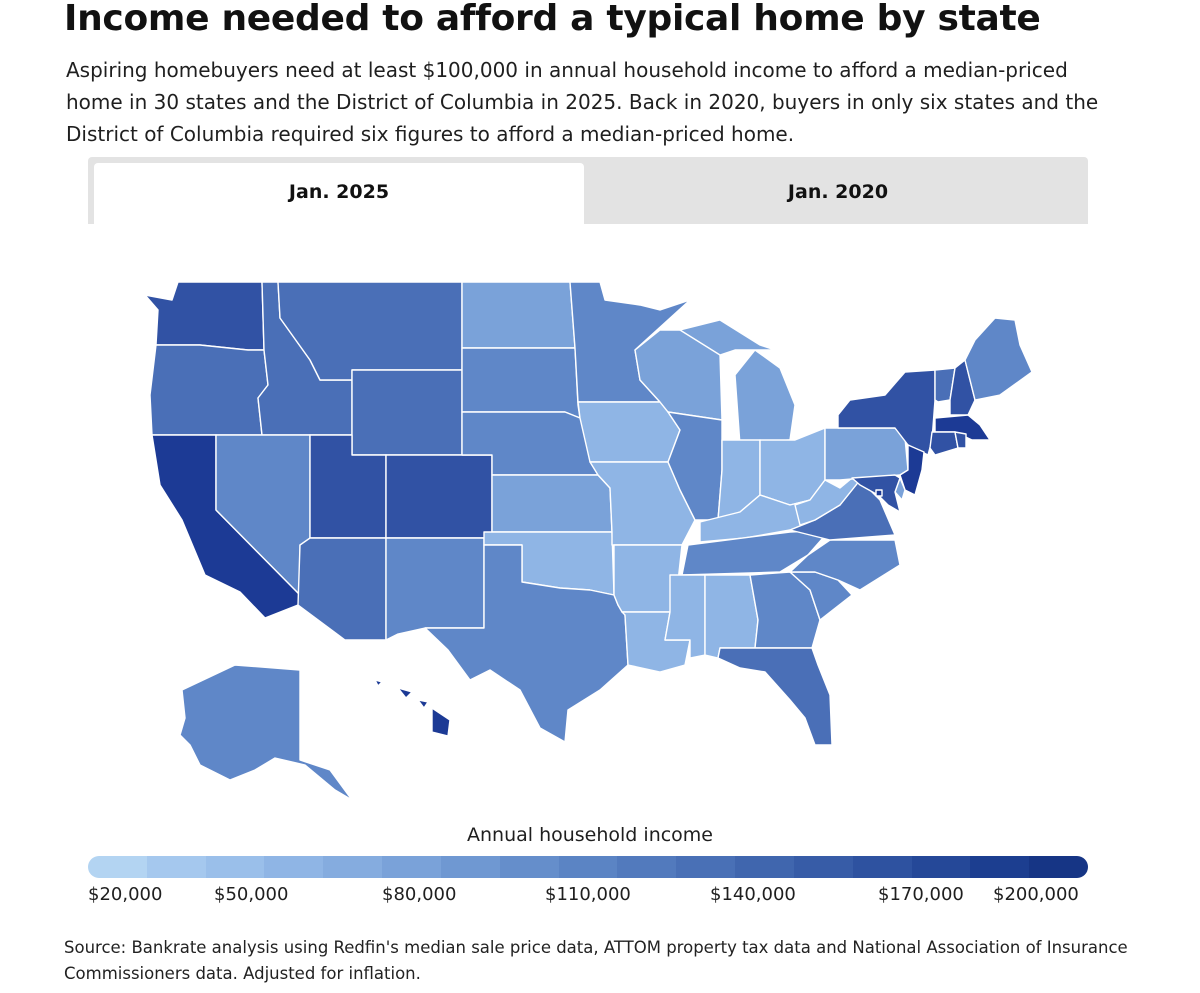 The image size is (1200, 993). I want to click on state-IL, so click(695, 466).